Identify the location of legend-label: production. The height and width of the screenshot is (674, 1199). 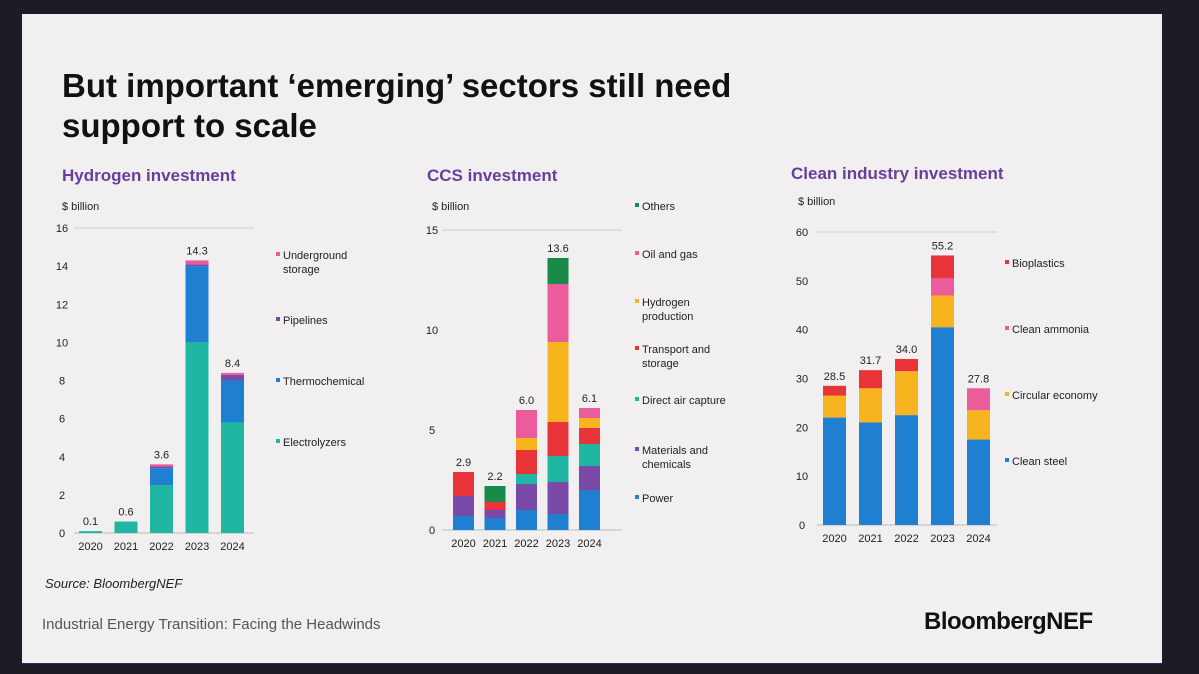
(667, 317).